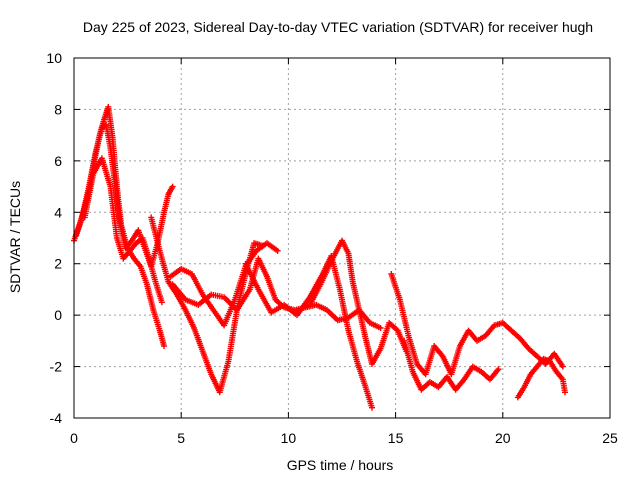 The image size is (640, 480). Describe the element at coordinates (54, 58) in the screenshot. I see `y-tick-label: 10` at that location.